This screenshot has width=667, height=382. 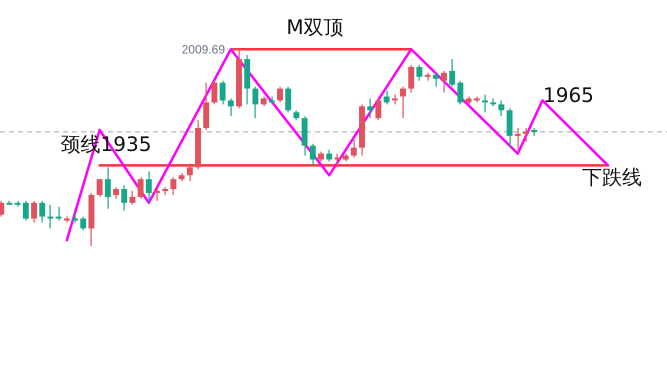 I want to click on annotation: 下跌线, so click(x=612, y=177).